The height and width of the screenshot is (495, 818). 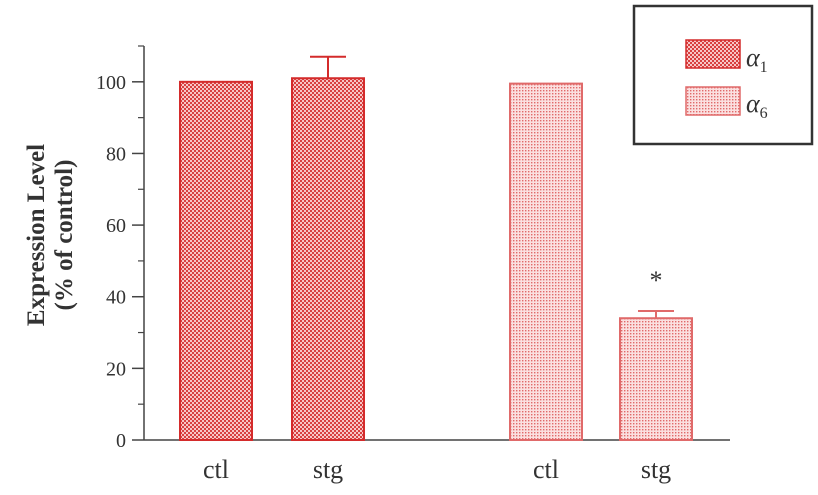 I want to click on y-axis-label-line-1: Expression Level, so click(x=36, y=235).